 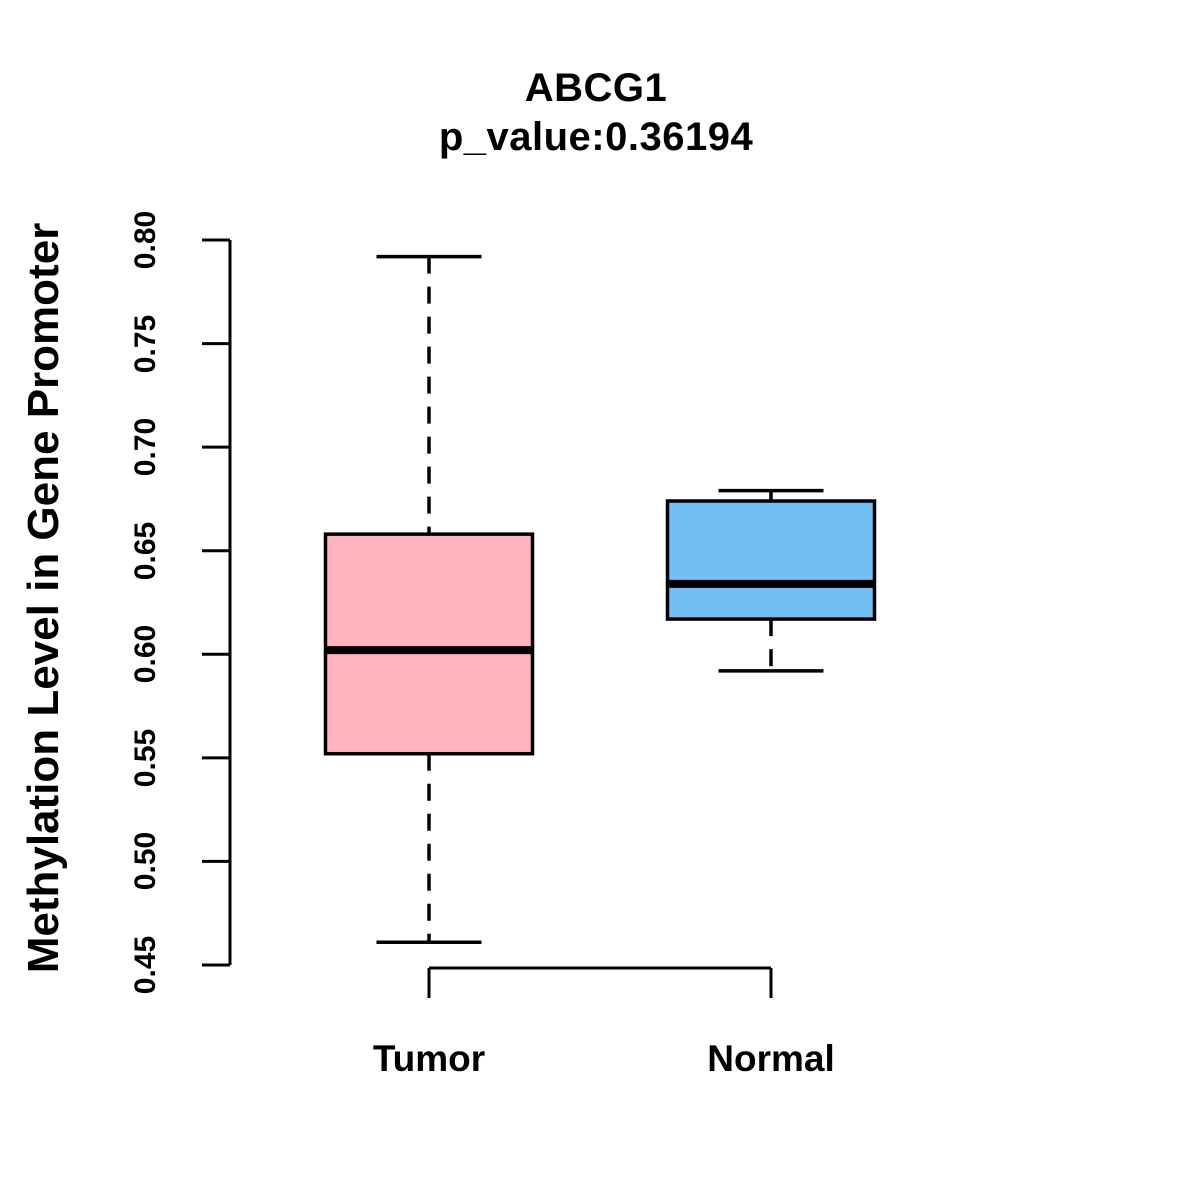 What do you see at coordinates (145, 240) in the screenshot?
I see `y-tick-label: 0.80` at bounding box center [145, 240].